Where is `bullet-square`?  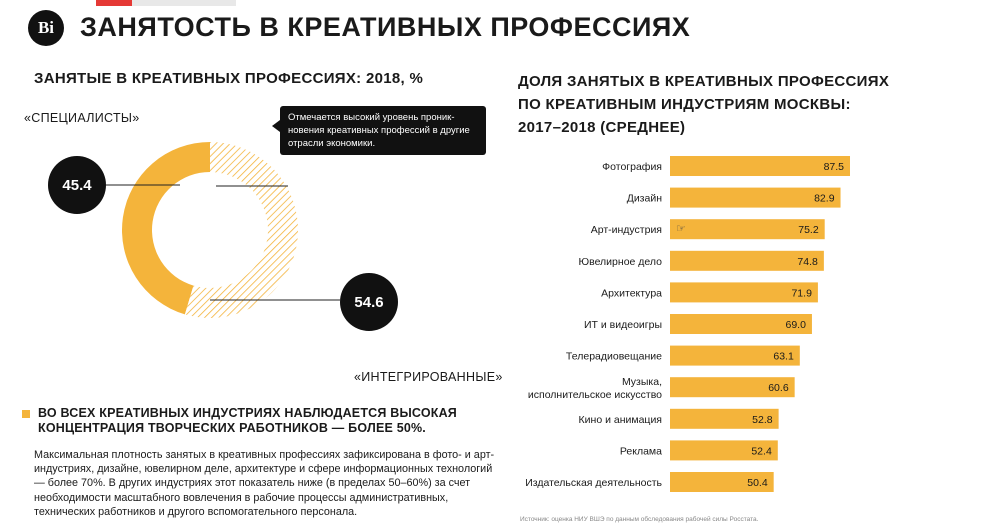 bullet-square is located at coordinates (26, 414).